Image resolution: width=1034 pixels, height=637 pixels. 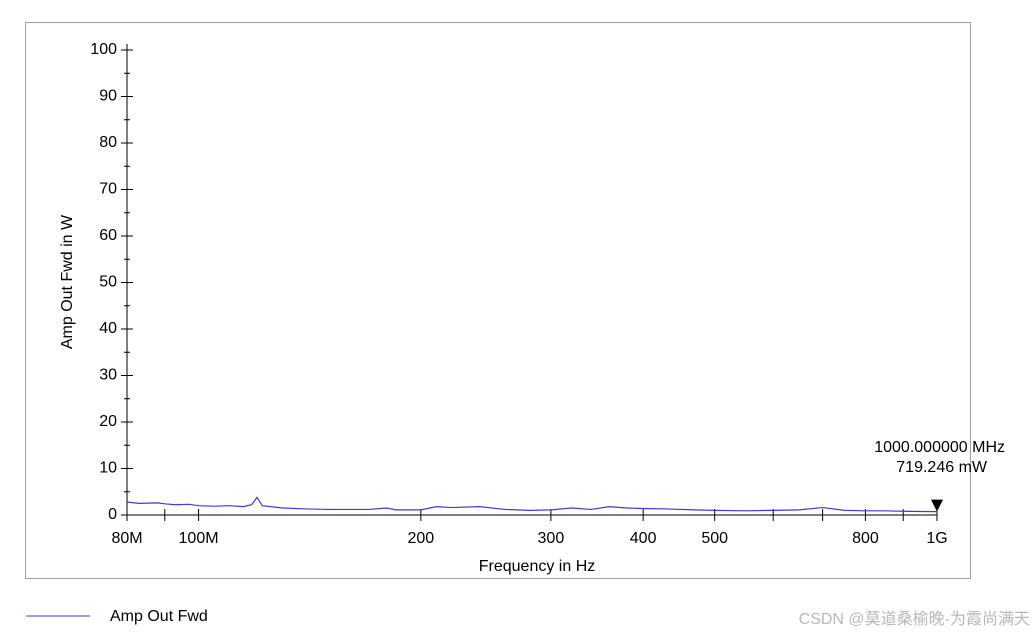 What do you see at coordinates (421, 538) in the screenshot?
I see `x-tick-label: 200` at bounding box center [421, 538].